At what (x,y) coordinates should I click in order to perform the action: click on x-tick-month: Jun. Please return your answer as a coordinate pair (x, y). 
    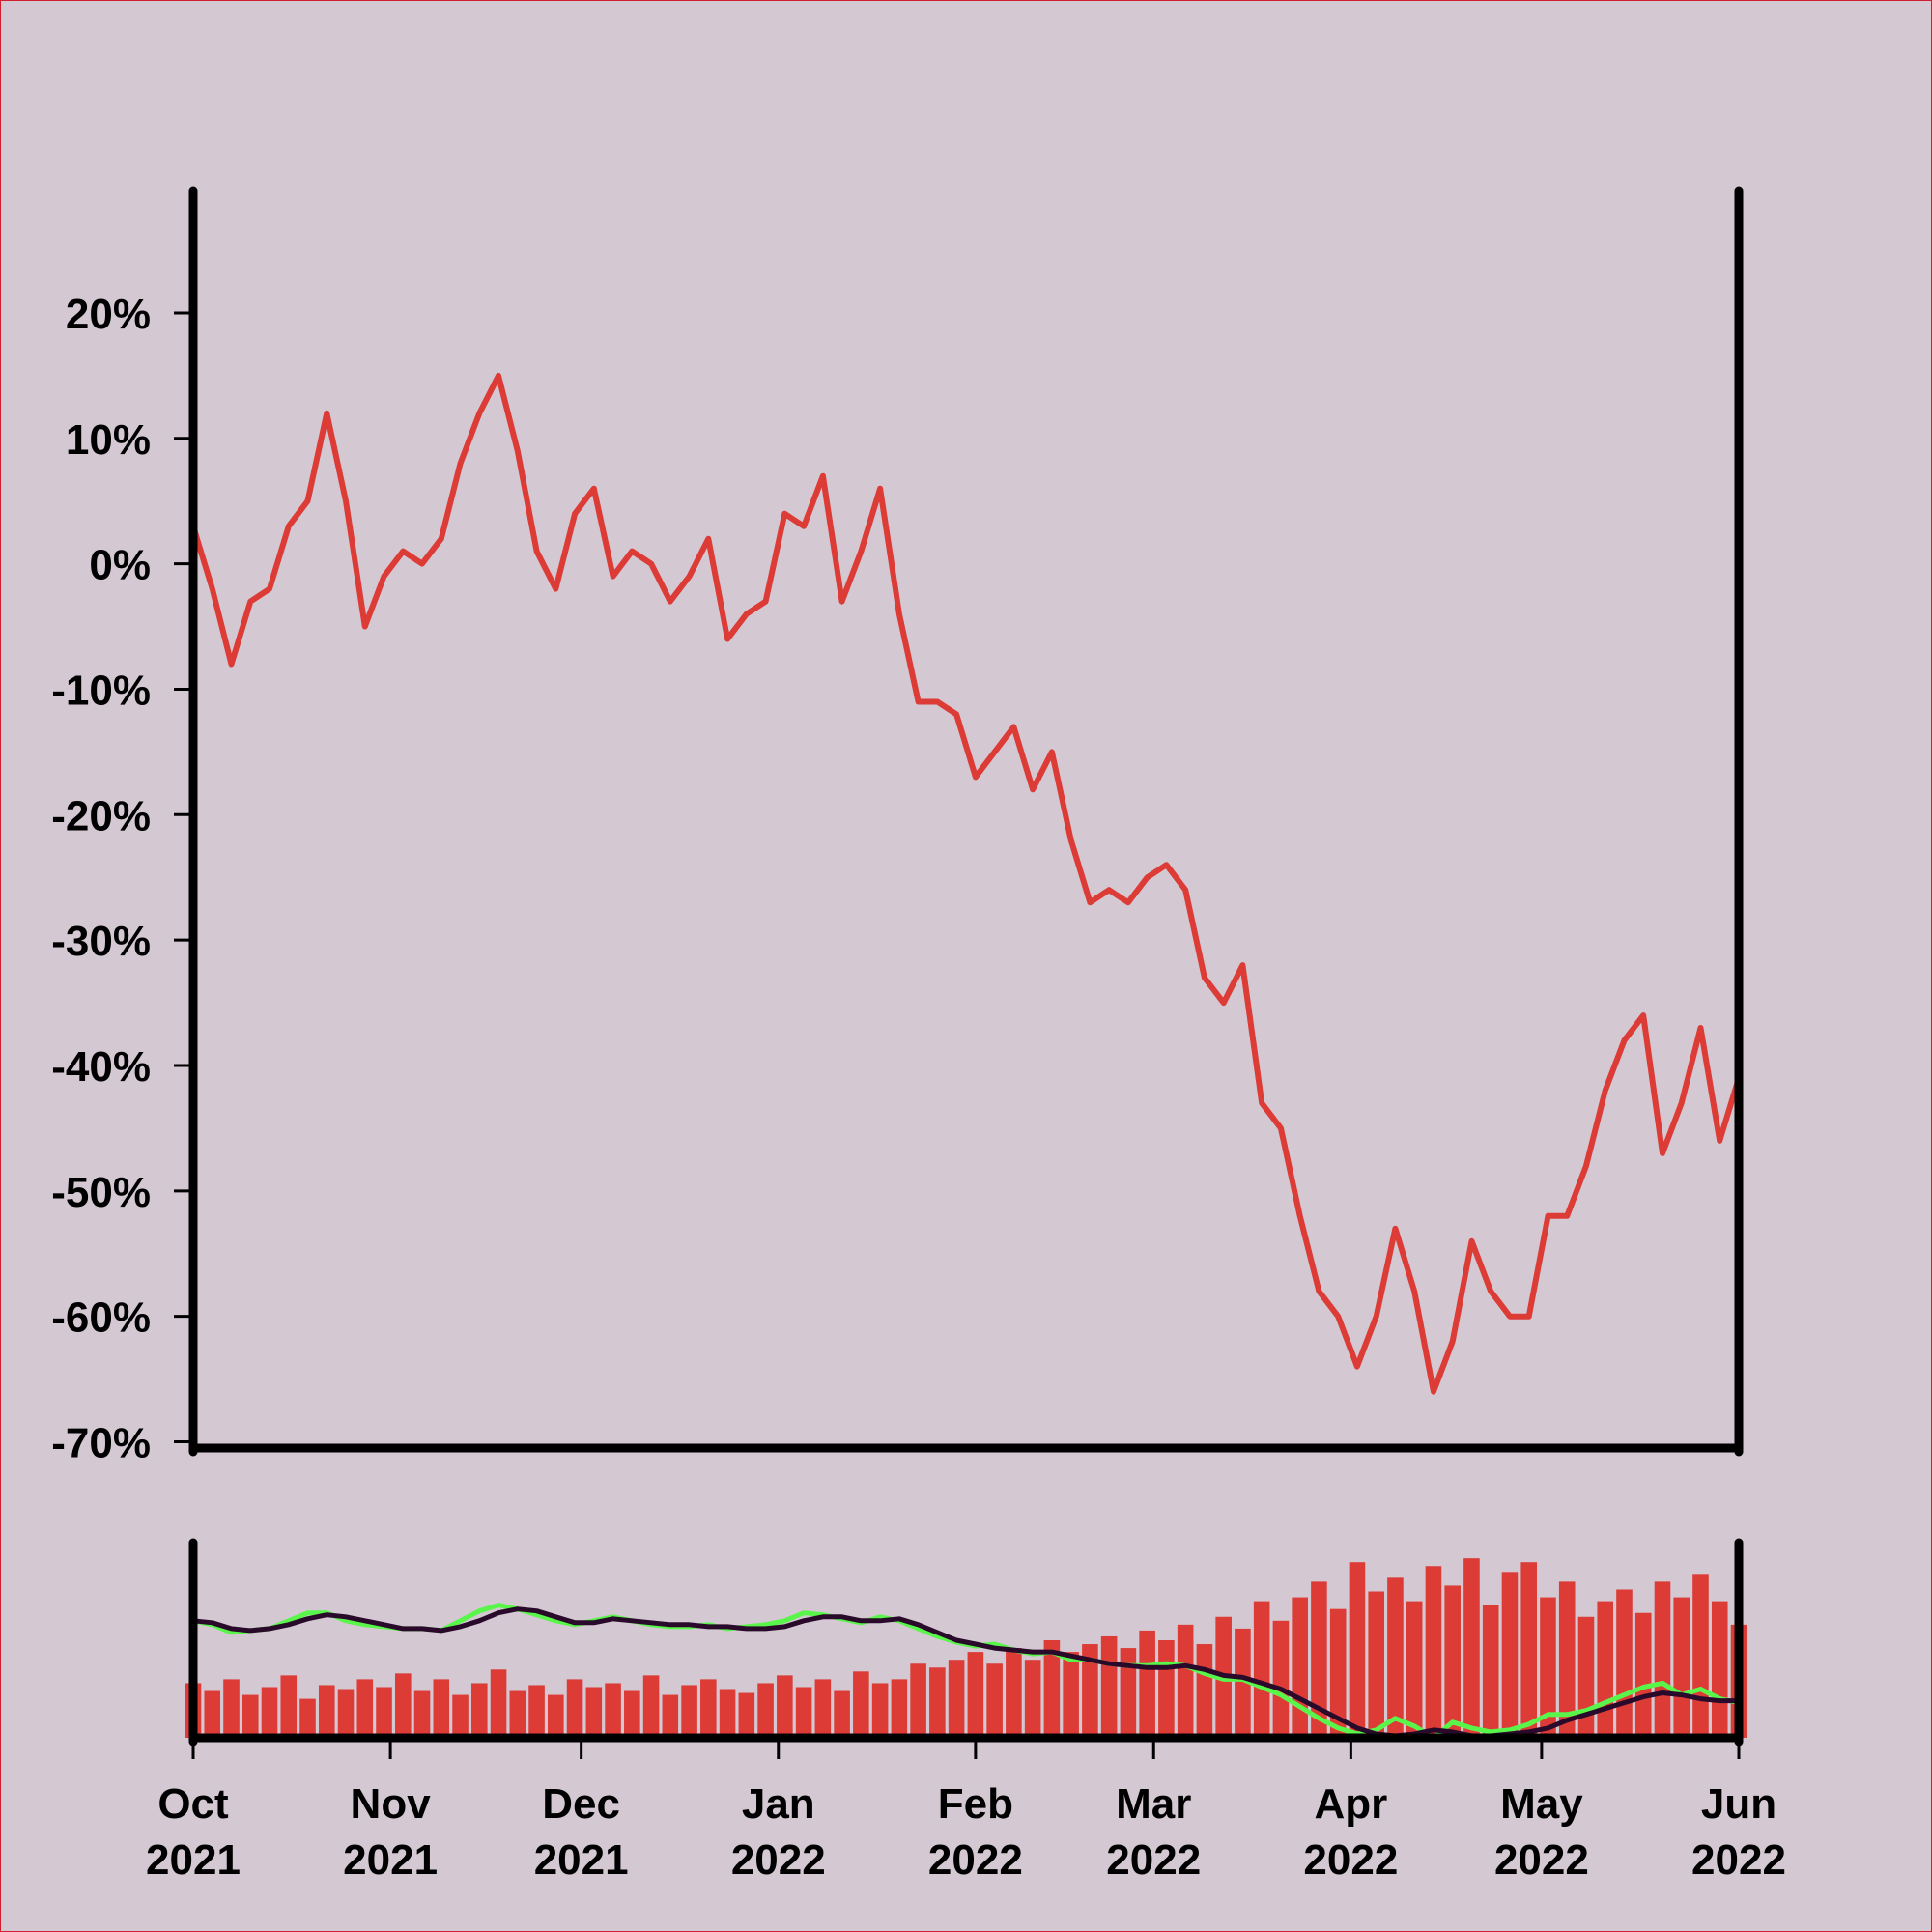
    Looking at the image, I should click on (1738, 1804).